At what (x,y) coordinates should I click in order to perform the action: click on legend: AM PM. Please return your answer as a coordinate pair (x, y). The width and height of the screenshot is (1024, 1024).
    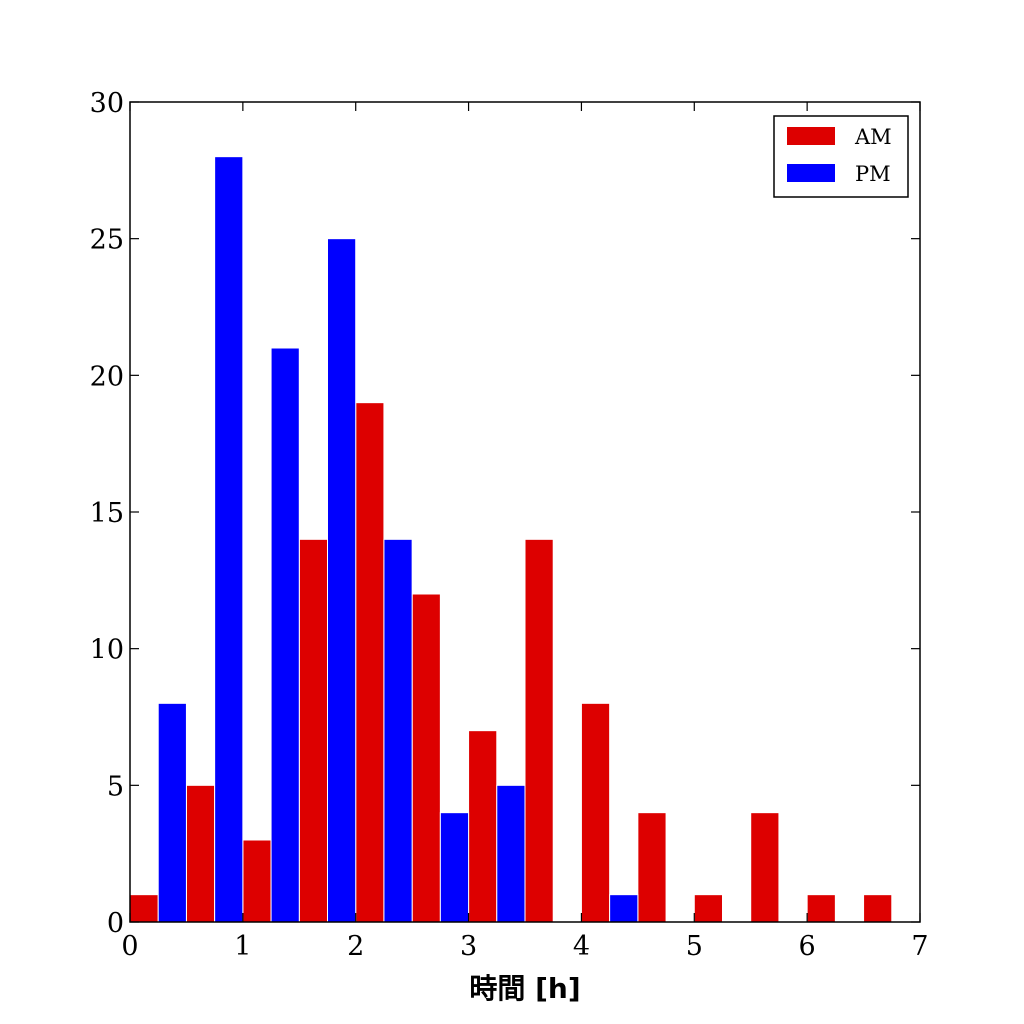
    Looking at the image, I should click on (841, 156).